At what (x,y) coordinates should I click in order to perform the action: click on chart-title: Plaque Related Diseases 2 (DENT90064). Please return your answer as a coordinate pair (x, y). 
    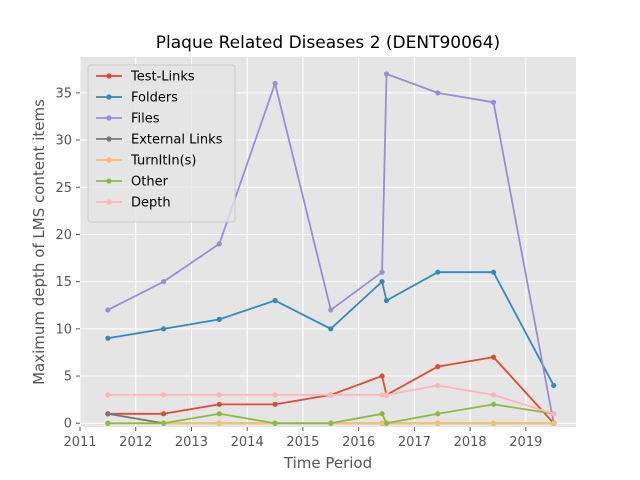
    Looking at the image, I should click on (328, 43).